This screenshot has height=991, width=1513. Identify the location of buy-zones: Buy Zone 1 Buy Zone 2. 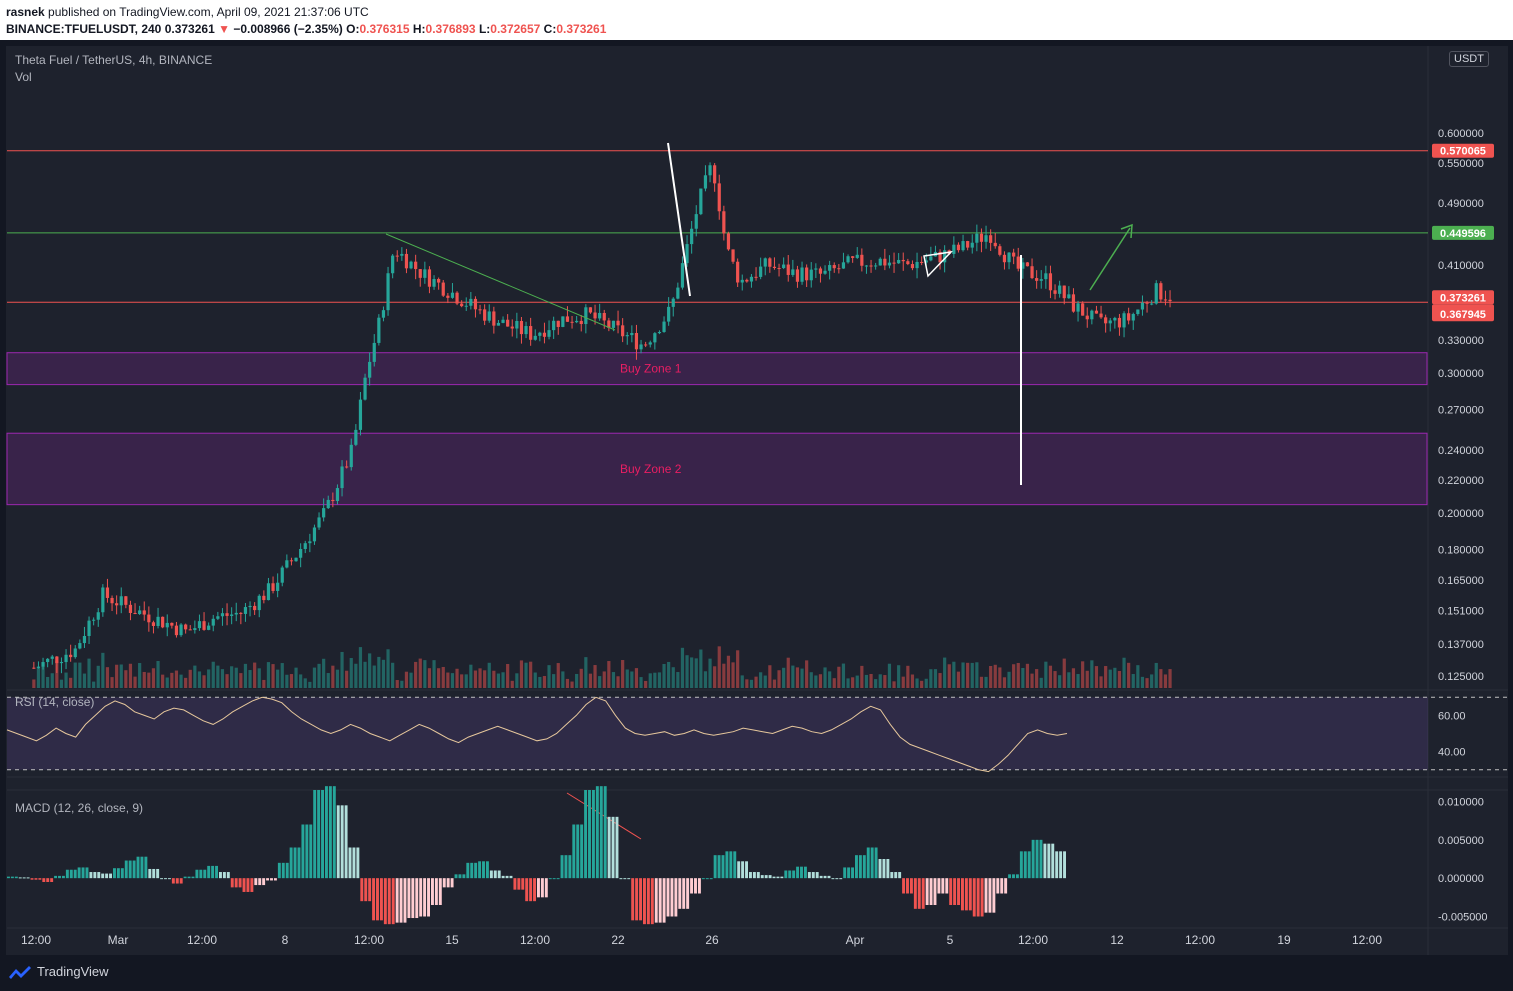
(717, 429).